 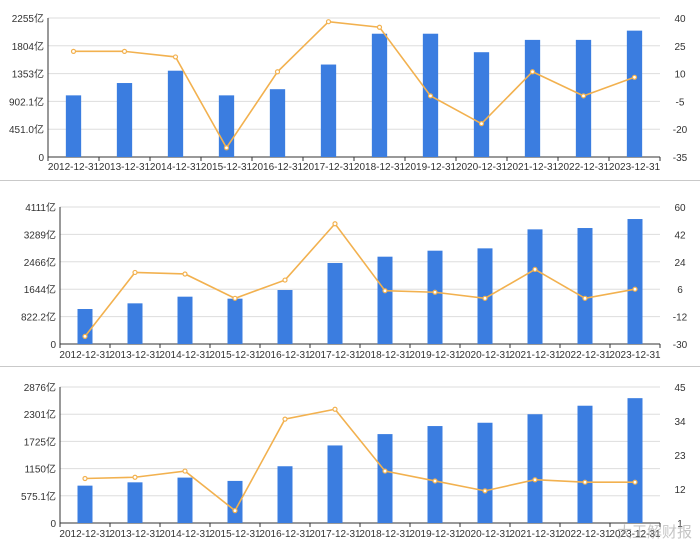 I want to click on y-tick-label: 2876亿, so click(x=40, y=387).